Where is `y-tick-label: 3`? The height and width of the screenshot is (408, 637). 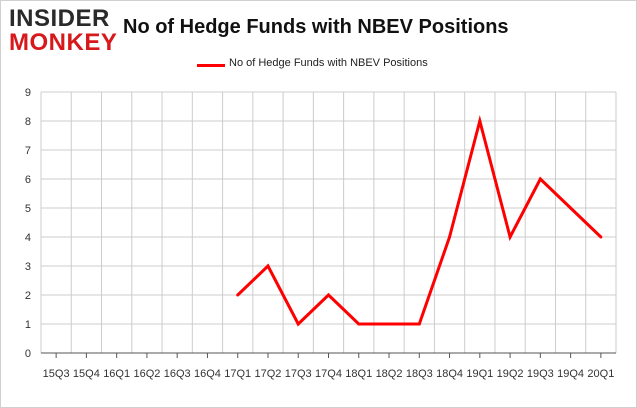 y-tick-label: 3 is located at coordinates (28, 267).